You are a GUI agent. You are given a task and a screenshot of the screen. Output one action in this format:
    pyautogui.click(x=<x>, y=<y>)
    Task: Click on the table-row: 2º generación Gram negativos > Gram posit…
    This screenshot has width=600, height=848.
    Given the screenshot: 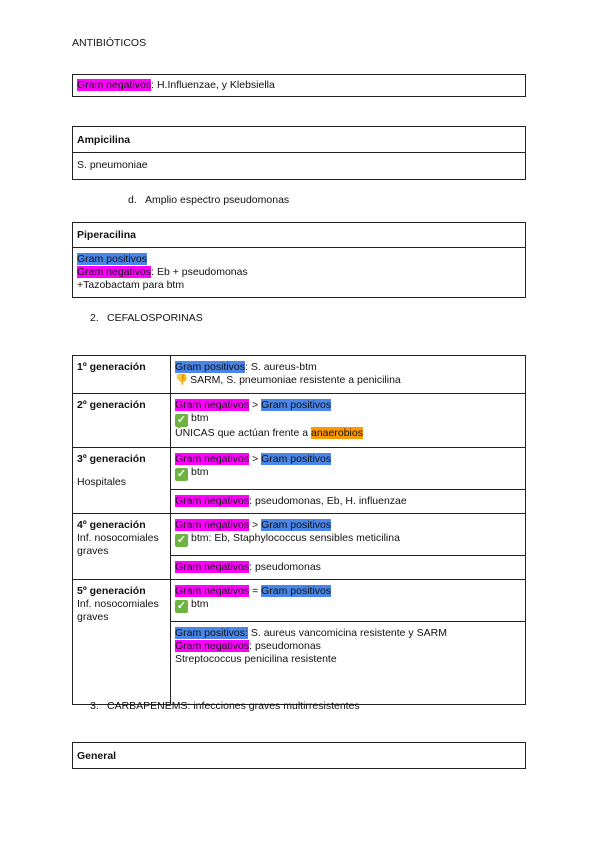 What is the action you would take?
    pyautogui.click(x=299, y=420)
    